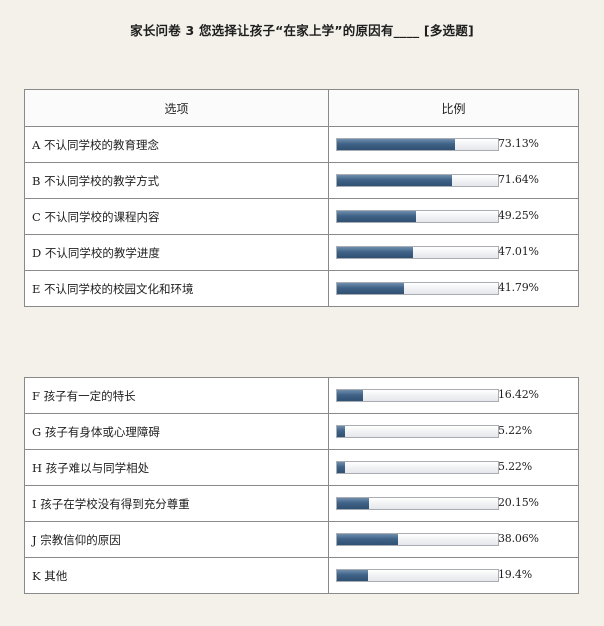 This screenshot has height=626, width=604. What do you see at coordinates (176, 252) in the screenshot?
I see `option-label: D 不认同学校的教学进度` at bounding box center [176, 252].